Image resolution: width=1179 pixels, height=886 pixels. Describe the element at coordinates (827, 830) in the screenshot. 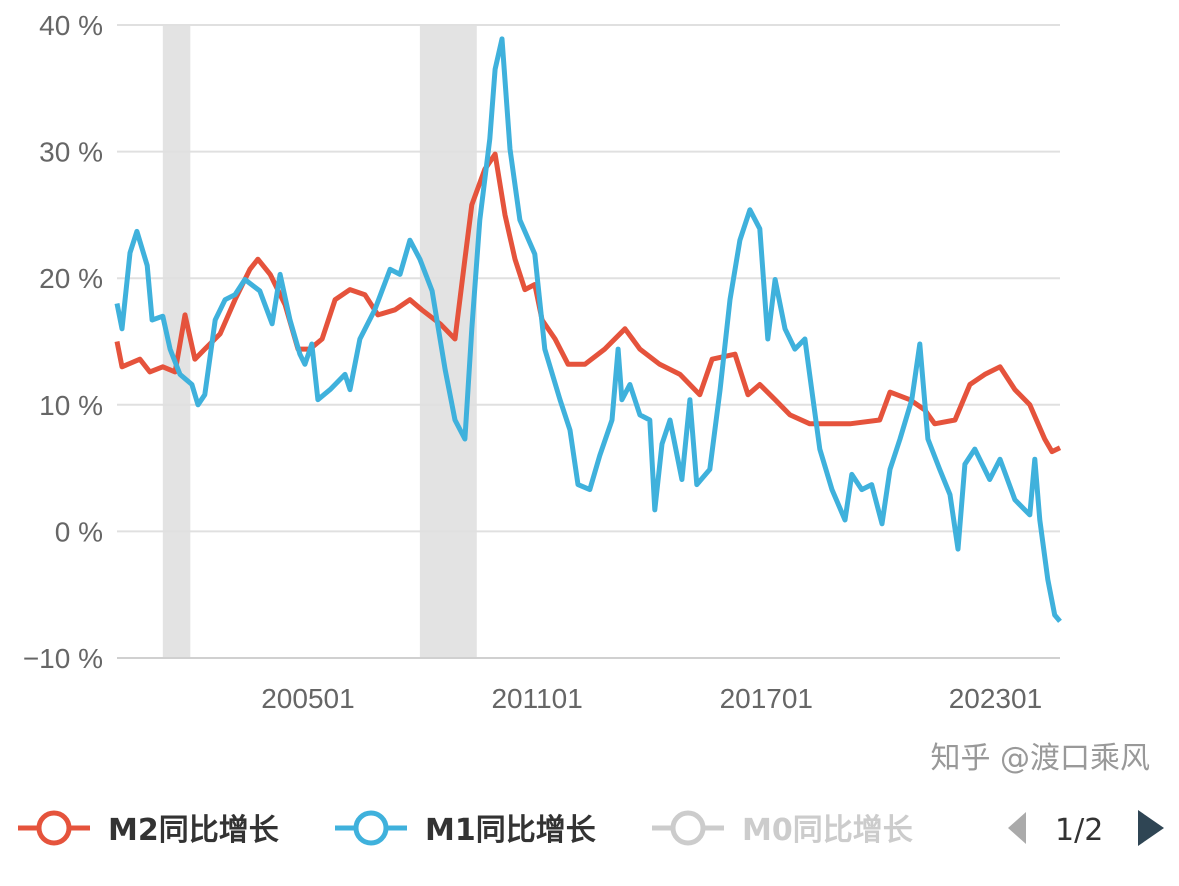

I see `legend-label: M0同比增长` at that location.